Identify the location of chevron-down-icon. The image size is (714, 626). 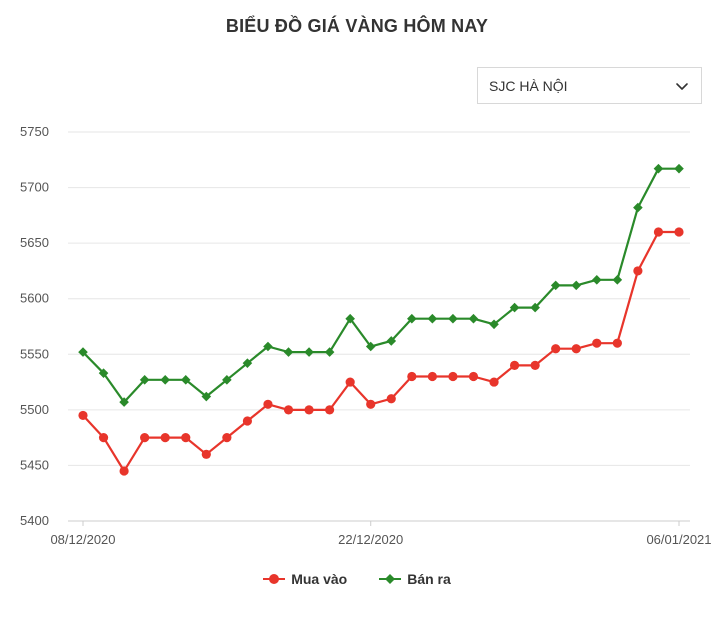
(682, 86).